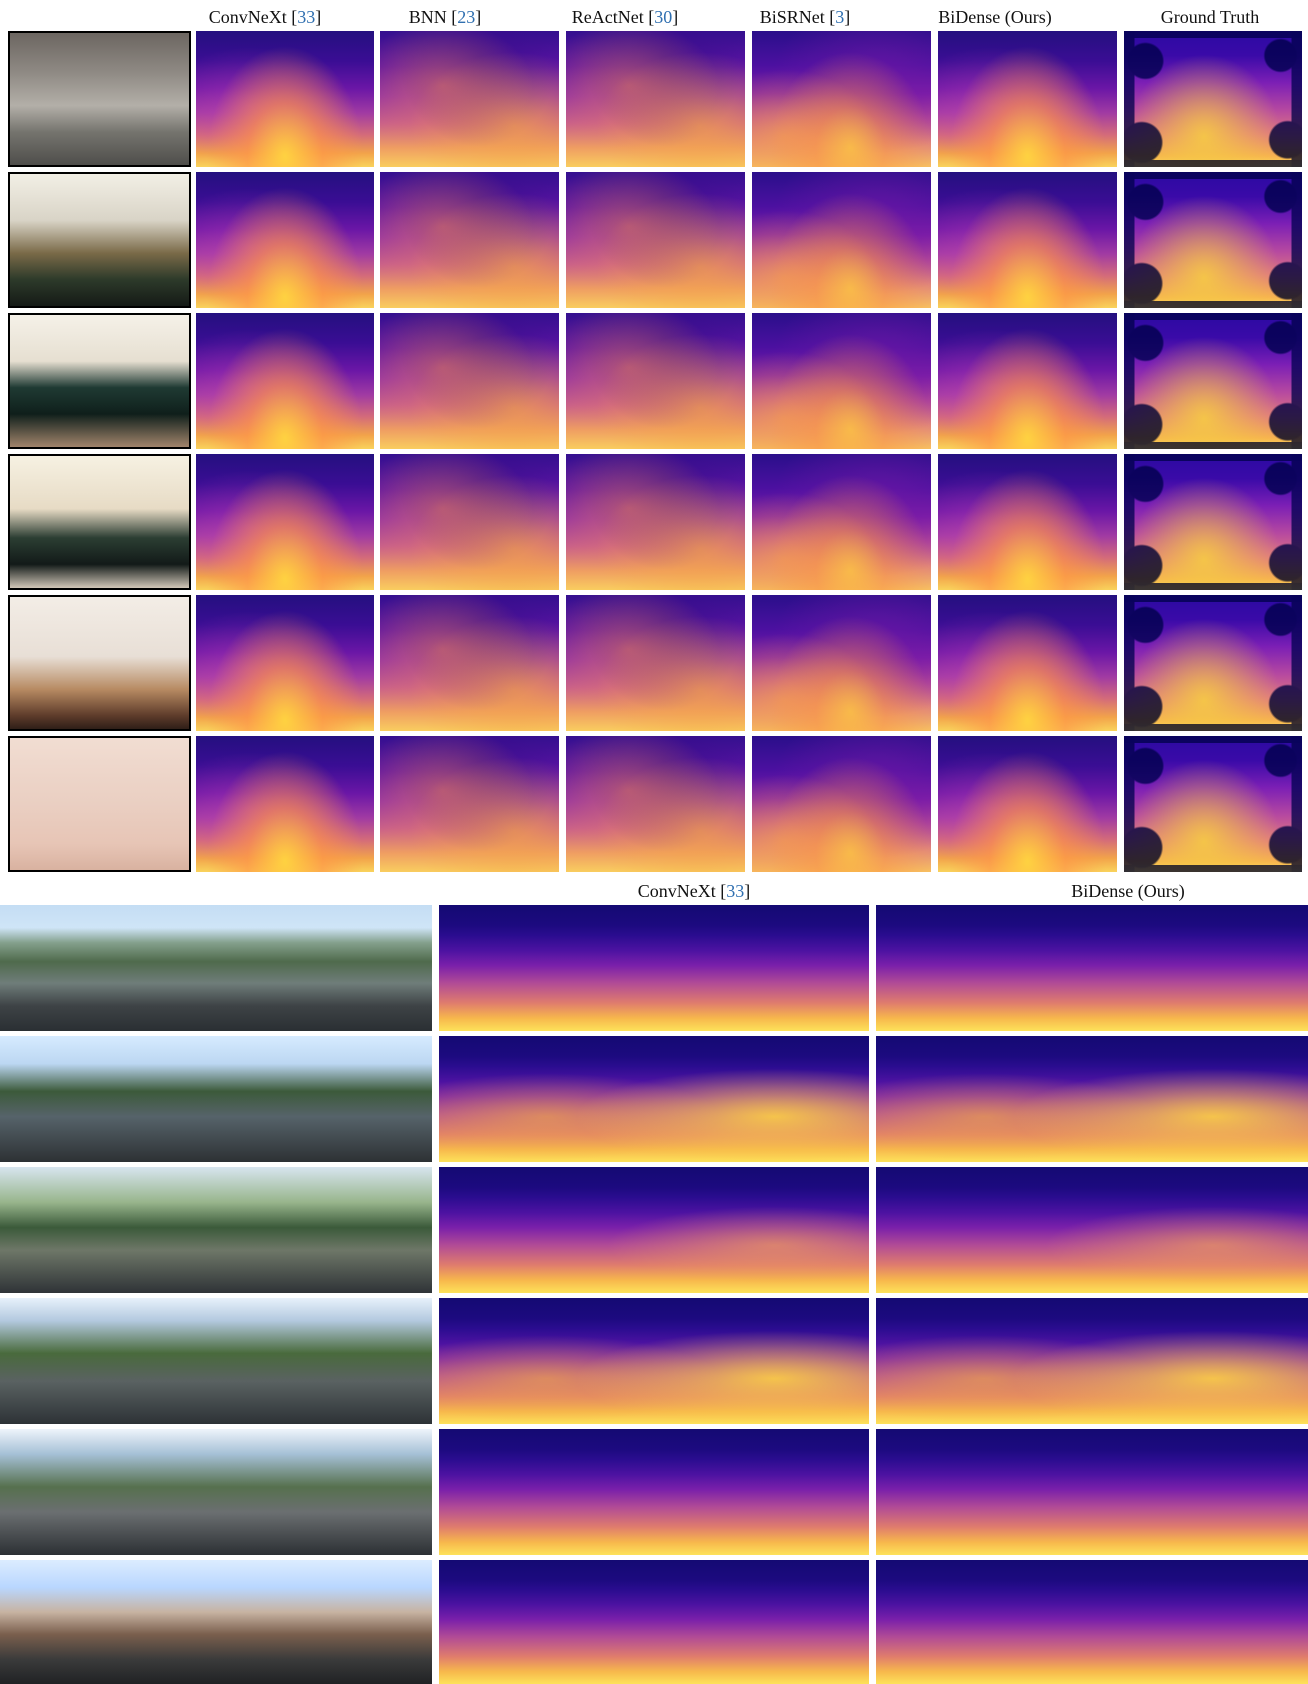  I want to click on indoor-row-2-bisrnet-depth, so click(841, 240).